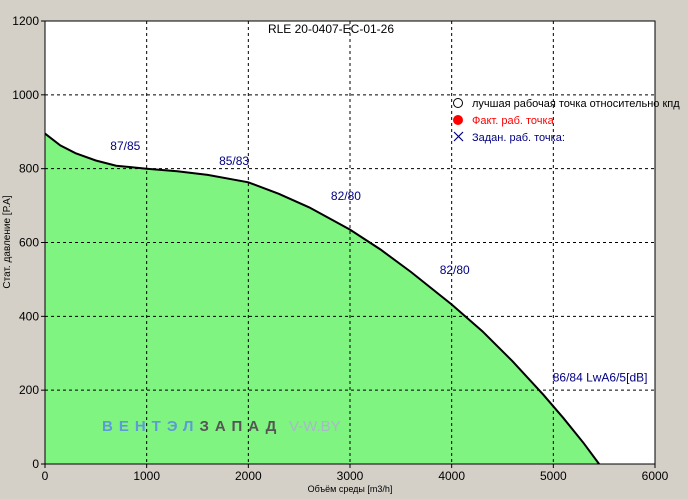 This screenshot has width=688, height=499. What do you see at coordinates (331, 29) in the screenshot?
I see `chart-title: RLE 20-0407-EC-01-26` at bounding box center [331, 29].